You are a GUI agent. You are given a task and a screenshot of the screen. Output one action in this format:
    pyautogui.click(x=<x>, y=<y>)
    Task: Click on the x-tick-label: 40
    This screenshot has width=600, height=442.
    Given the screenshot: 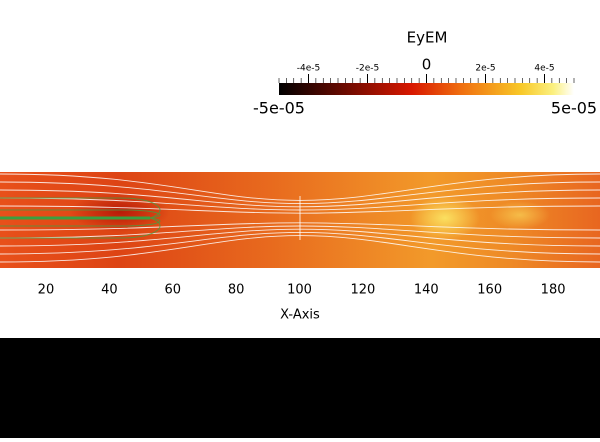 What is the action you would take?
    pyautogui.click(x=109, y=290)
    